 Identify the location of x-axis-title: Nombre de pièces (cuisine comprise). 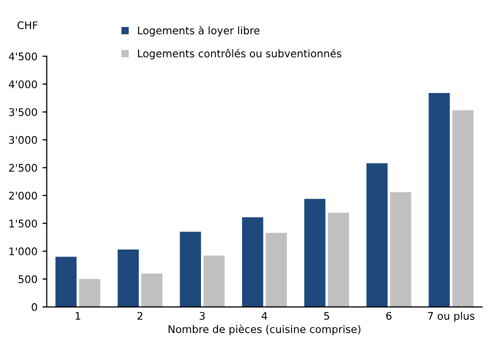
(264, 330).